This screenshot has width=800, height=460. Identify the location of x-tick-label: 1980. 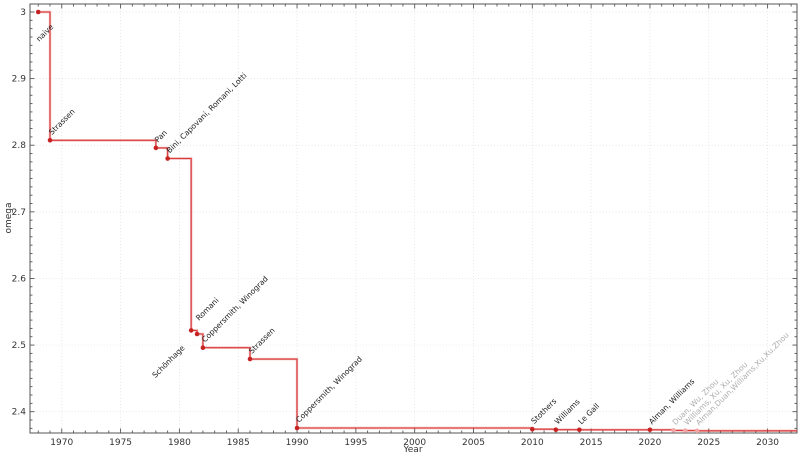
(179, 443).